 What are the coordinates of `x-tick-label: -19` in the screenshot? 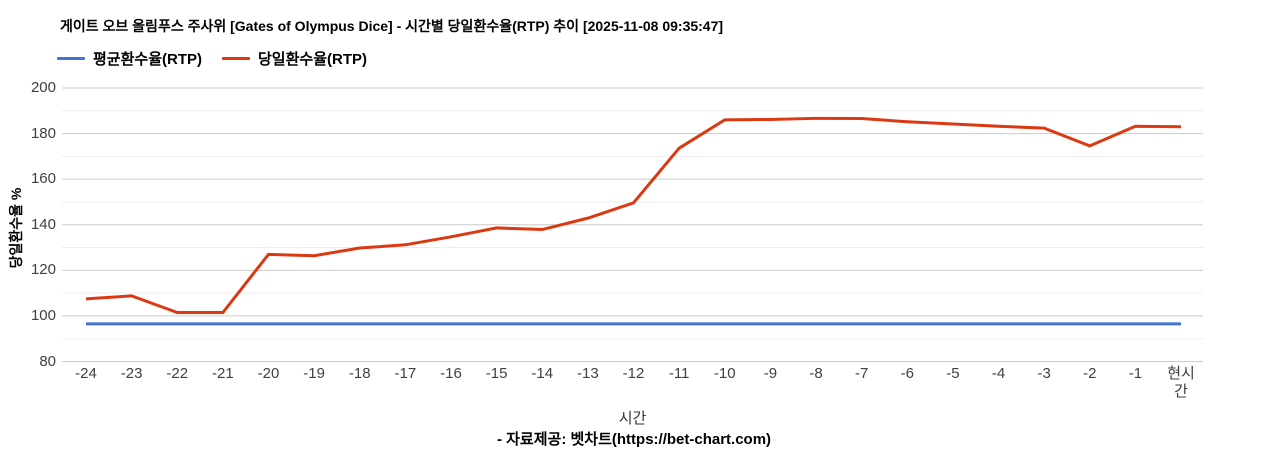 It's located at (314, 373).